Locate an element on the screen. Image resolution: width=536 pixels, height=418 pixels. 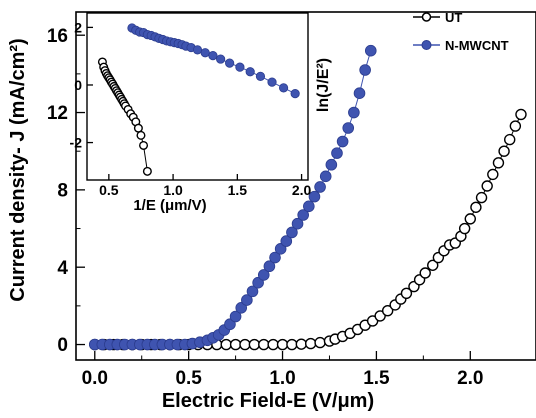
main-y-tick-label: 12 is located at coordinates (57, 113).